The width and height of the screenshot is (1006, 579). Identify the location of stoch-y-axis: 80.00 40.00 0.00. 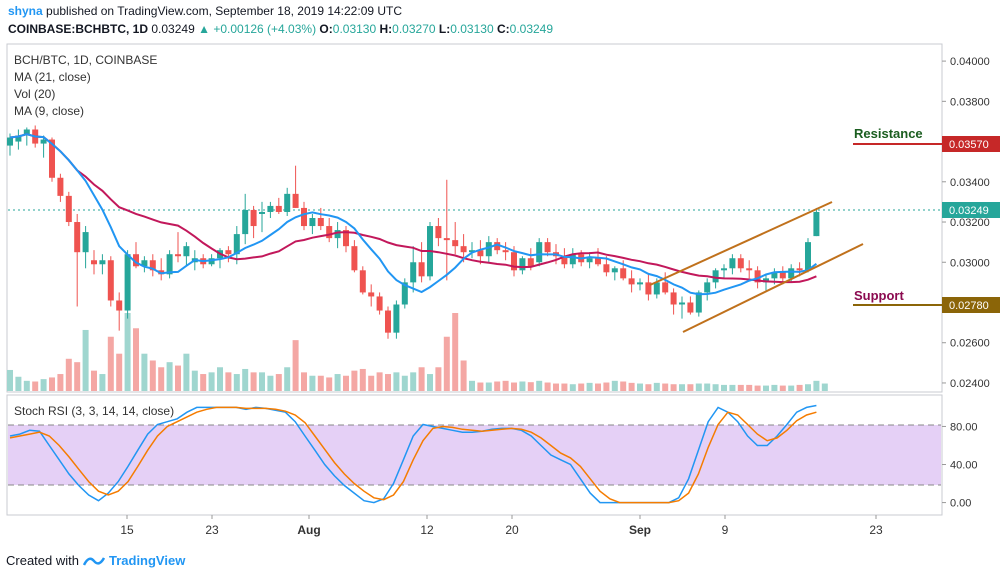
(960, 465).